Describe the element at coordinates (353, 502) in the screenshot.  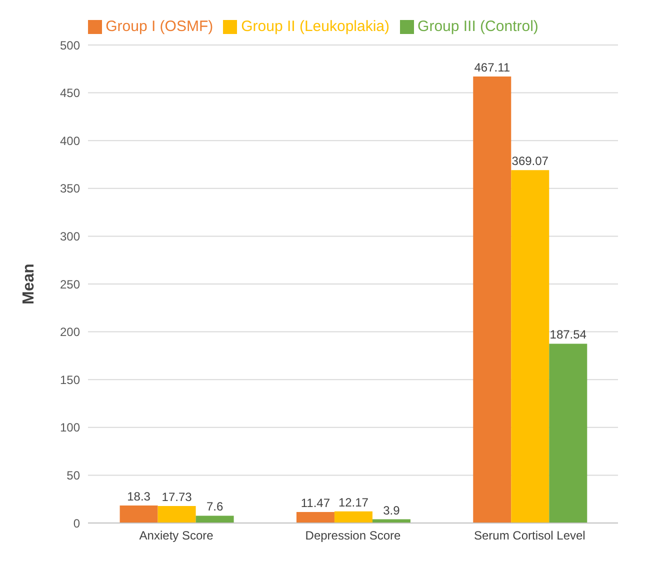
I see `data-label: 12.17` at that location.